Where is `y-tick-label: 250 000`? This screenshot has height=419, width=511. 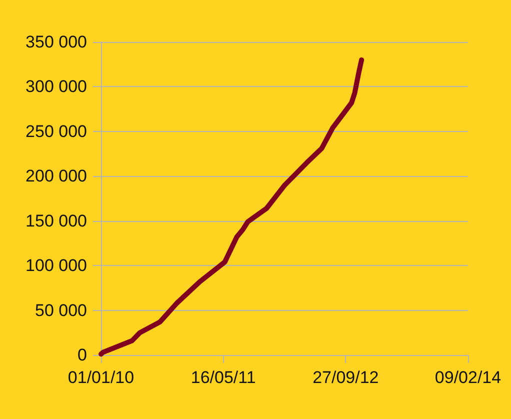
y-tick-label: 250 000 is located at coordinates (56, 131).